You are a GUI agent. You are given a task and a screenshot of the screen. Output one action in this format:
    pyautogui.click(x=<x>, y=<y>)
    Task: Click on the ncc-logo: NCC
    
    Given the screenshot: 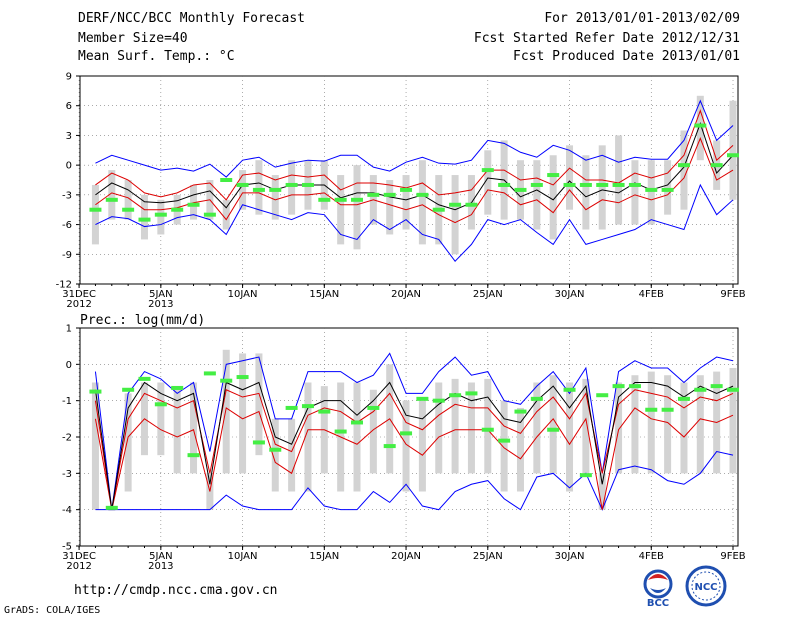 What is the action you would take?
    pyautogui.click(x=706, y=586)
    